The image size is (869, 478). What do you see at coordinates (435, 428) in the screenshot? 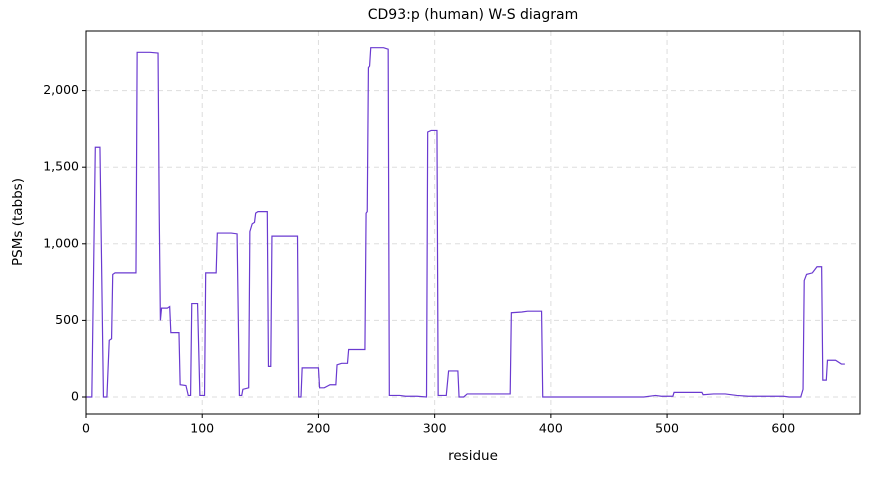
I see `x-tick-label: 300` at bounding box center [435, 428].